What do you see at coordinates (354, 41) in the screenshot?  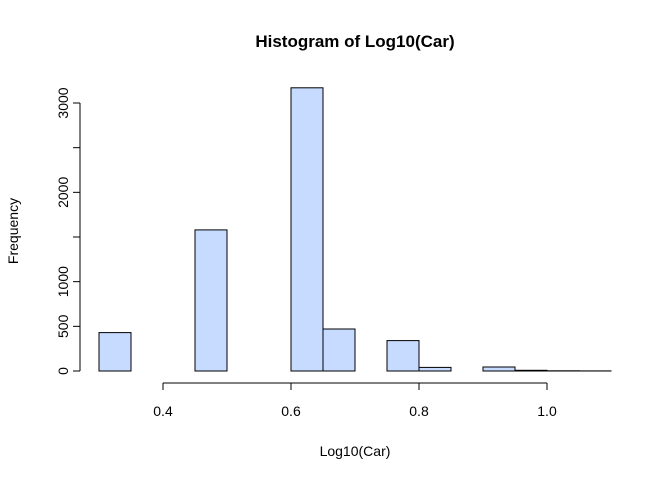 I see `chart-title: Histogram of Log10(Car)` at bounding box center [354, 41].